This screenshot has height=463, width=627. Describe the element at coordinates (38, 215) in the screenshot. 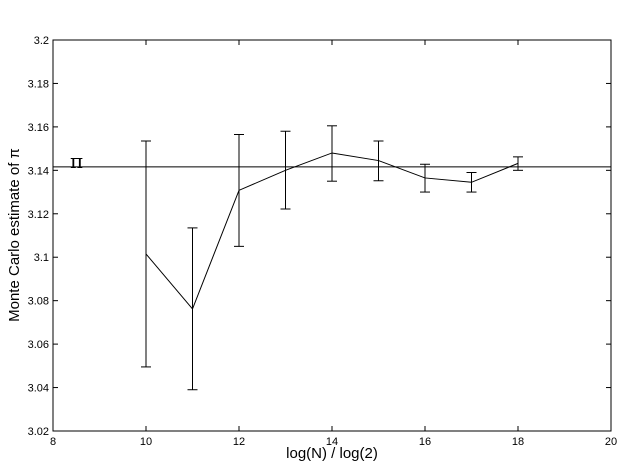

I see `y-tick-label: 3.12` at that location.